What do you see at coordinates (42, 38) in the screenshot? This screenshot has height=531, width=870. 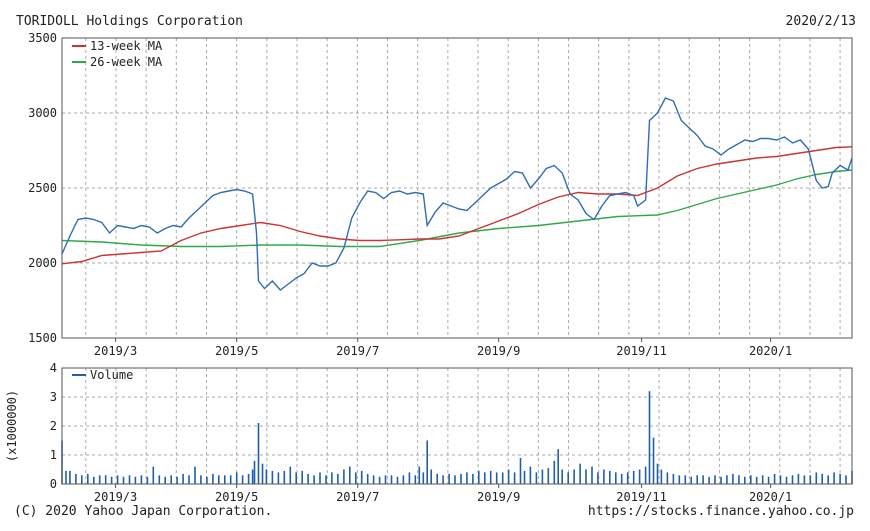 I see `price-y-tick-label: 3500` at bounding box center [42, 38].